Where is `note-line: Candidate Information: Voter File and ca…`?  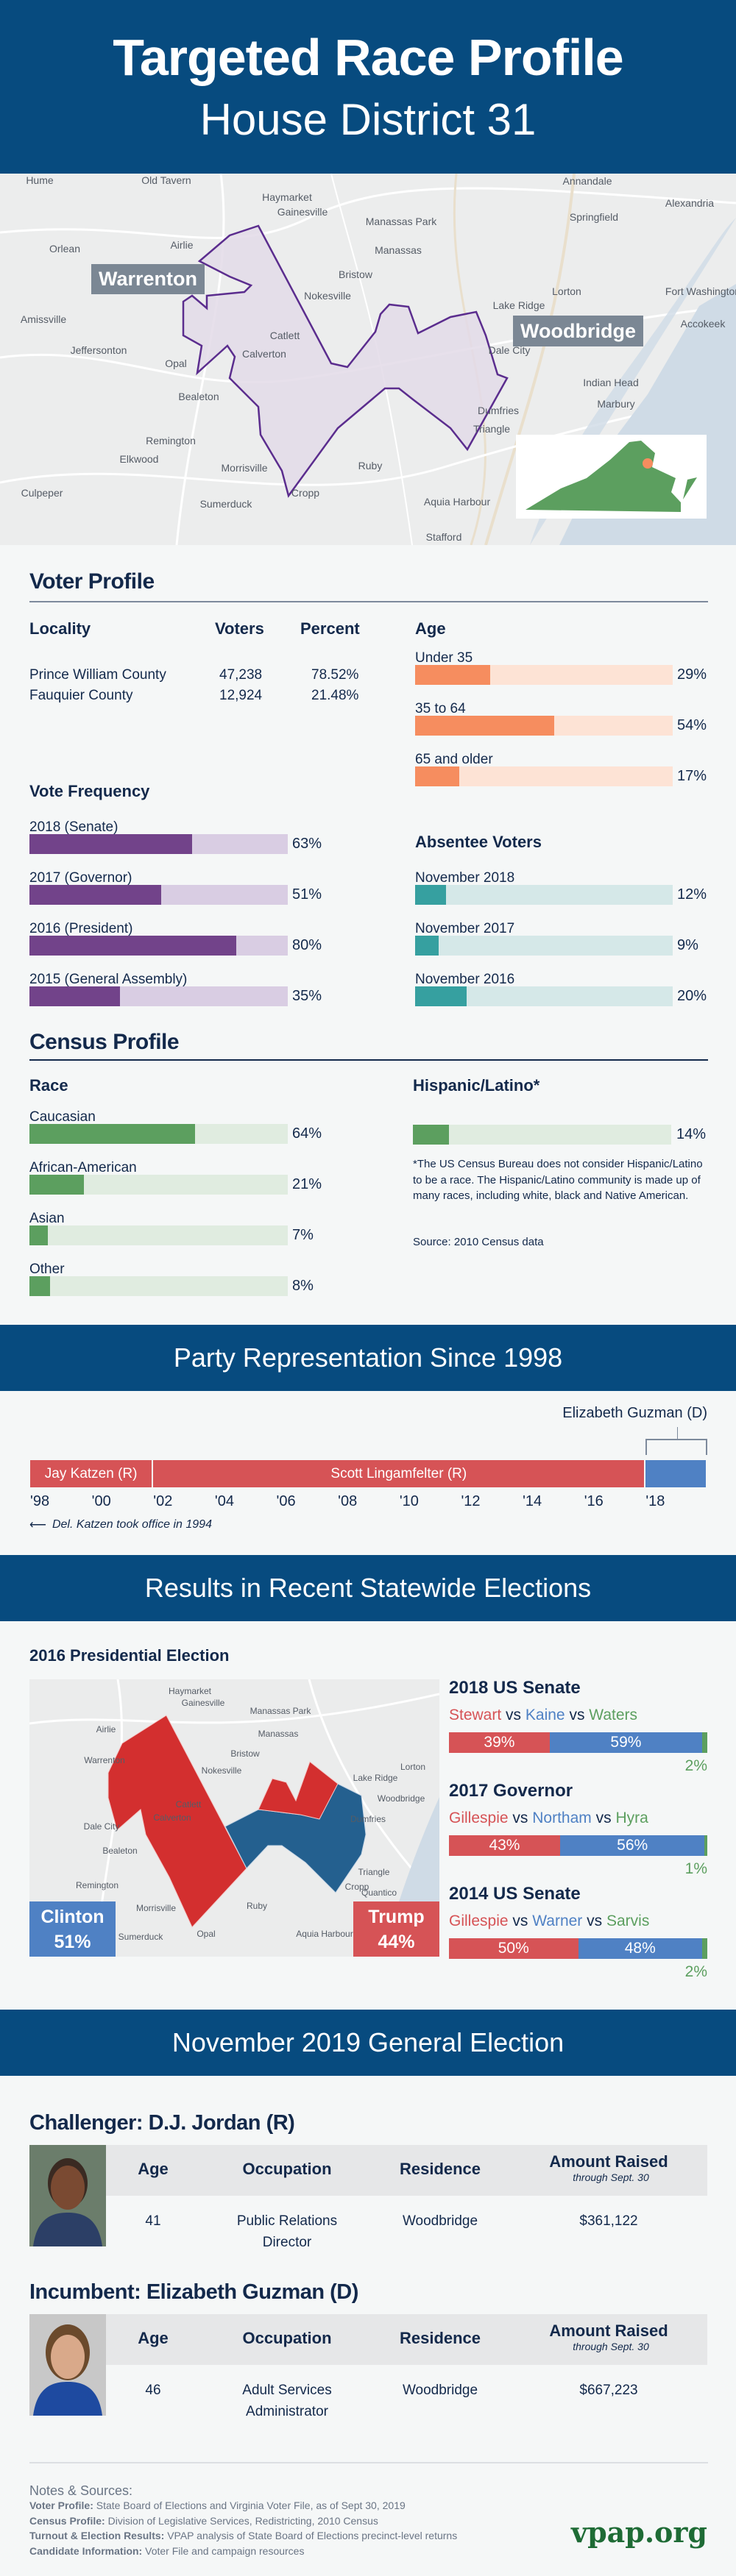
note-line: Candidate Information: Voter File and ca… is located at coordinates (166, 2551).